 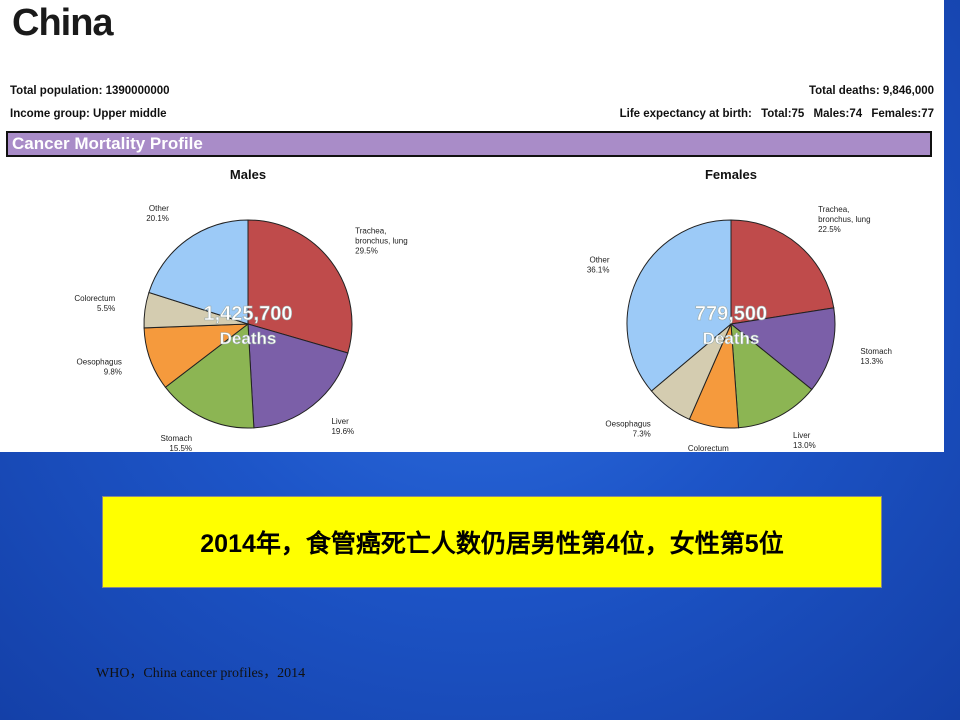 What do you see at coordinates (180, 448) in the screenshot?
I see `males-value-stomach: 15.5%` at bounding box center [180, 448].